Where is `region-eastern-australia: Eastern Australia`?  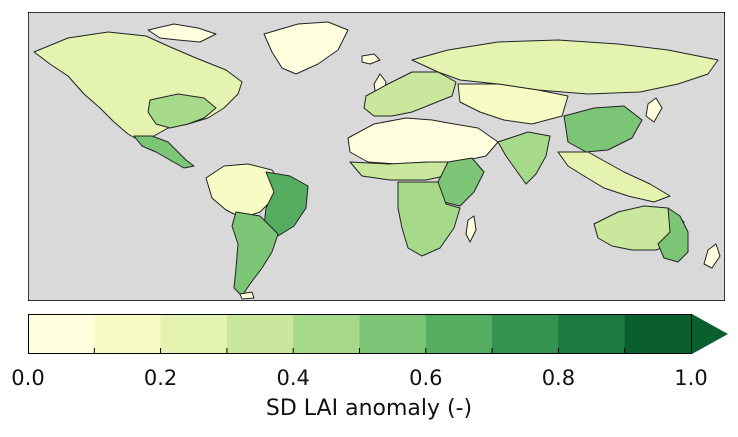
region-eastern-australia: Eastern Australia is located at coordinates (673, 235).